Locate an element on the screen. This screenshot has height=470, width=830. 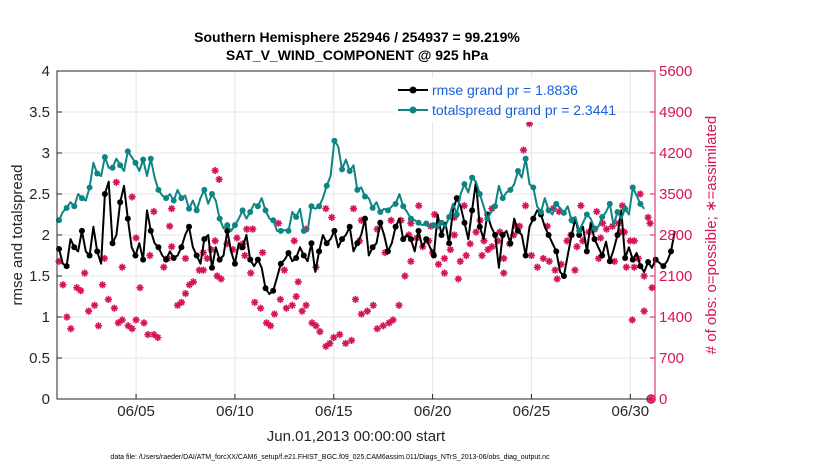
x-axis-ticks: 06/05 06/10 06/15 06/20 06/25 06/30 is located at coordinates (383, 407).